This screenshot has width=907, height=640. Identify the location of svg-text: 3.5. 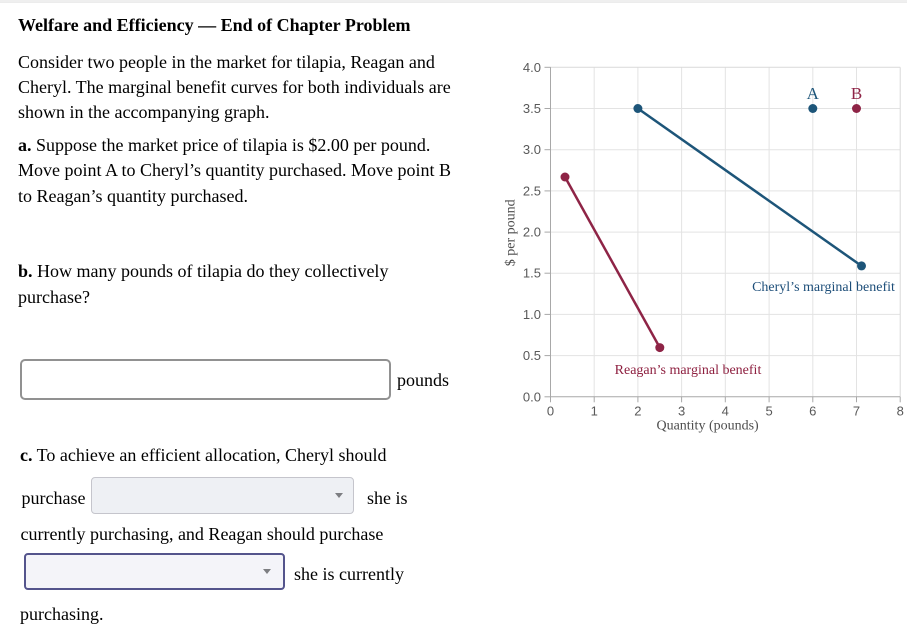
(532, 108).